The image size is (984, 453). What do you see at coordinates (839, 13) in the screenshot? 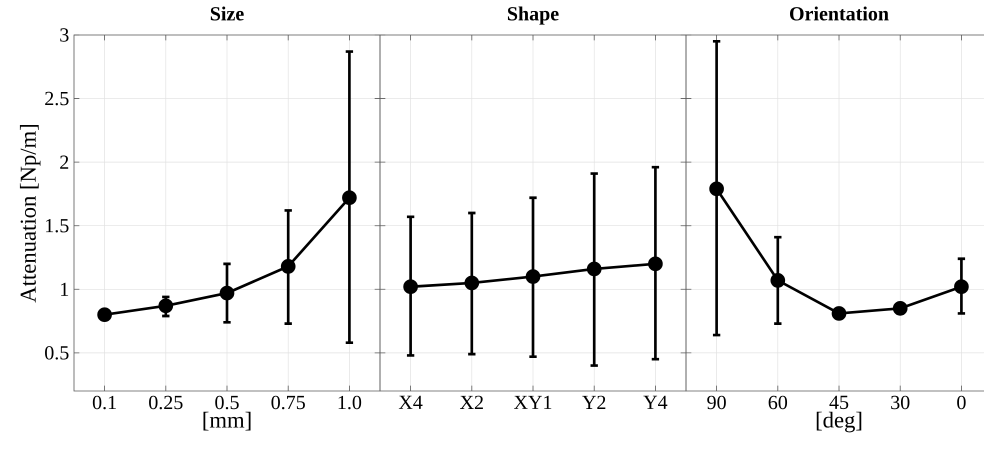
I see `chart-title: Orientation` at bounding box center [839, 13].